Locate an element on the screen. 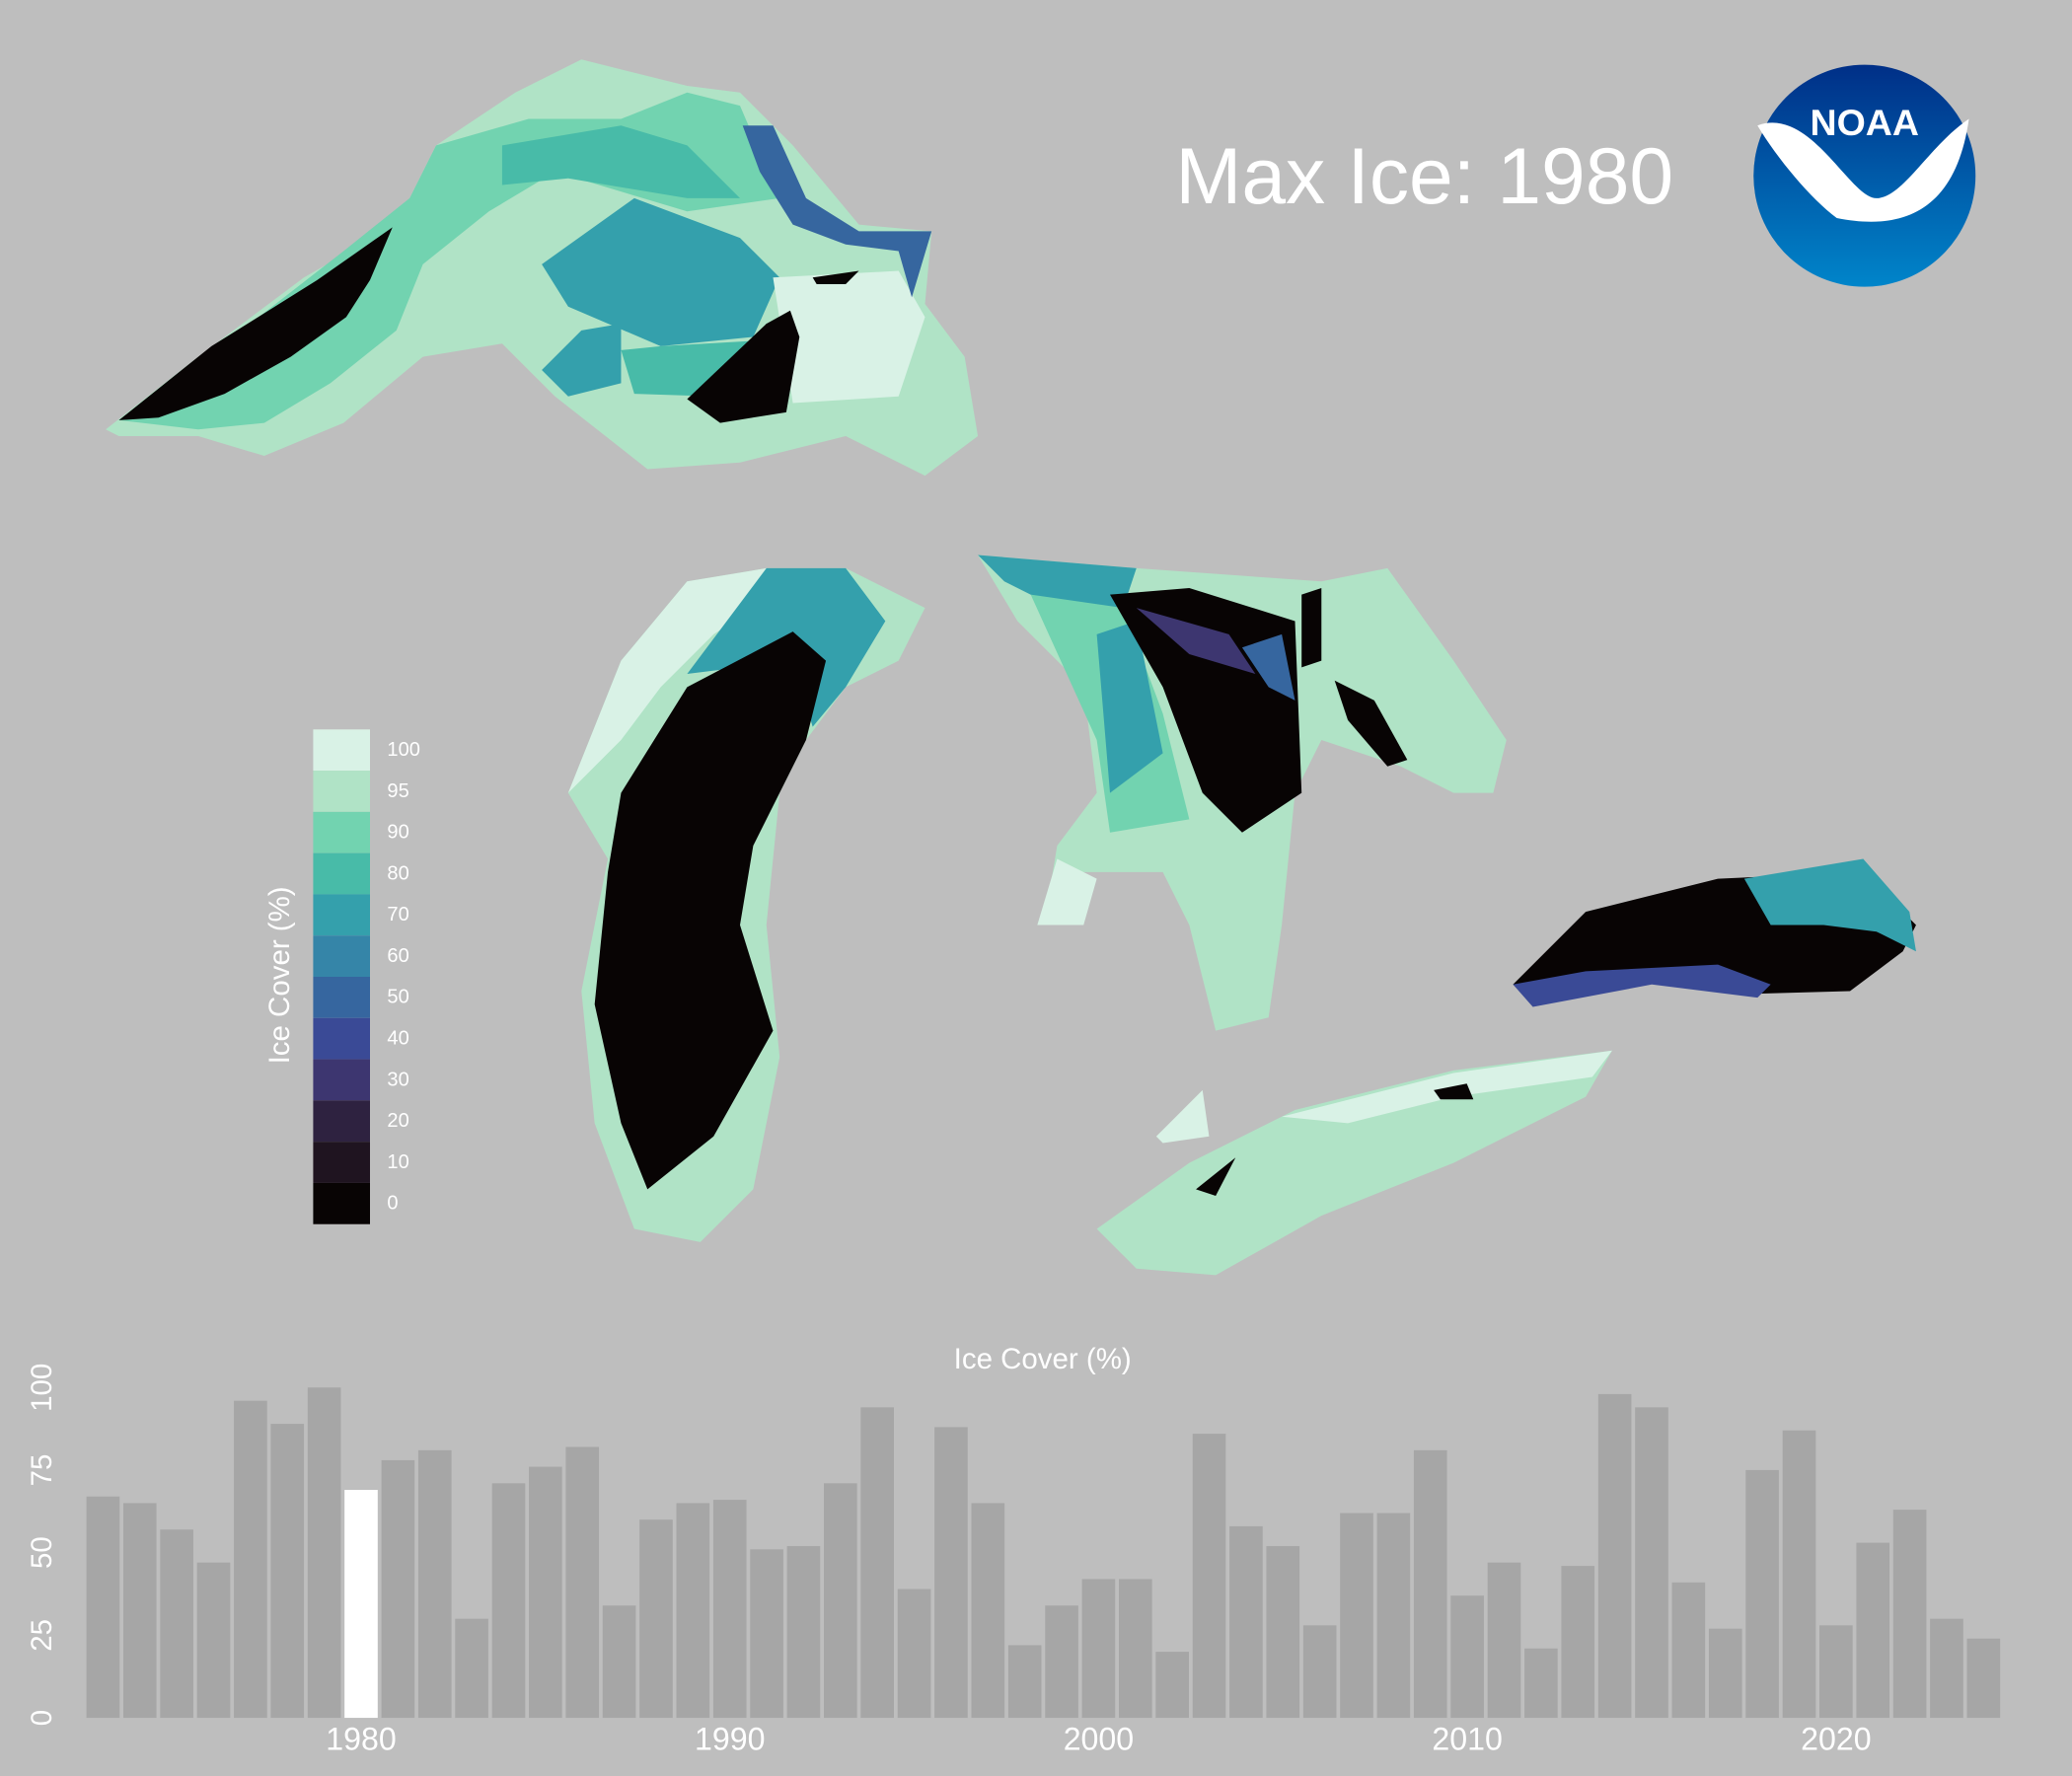  legend-title: Ice Cover (%) is located at coordinates (279, 975).